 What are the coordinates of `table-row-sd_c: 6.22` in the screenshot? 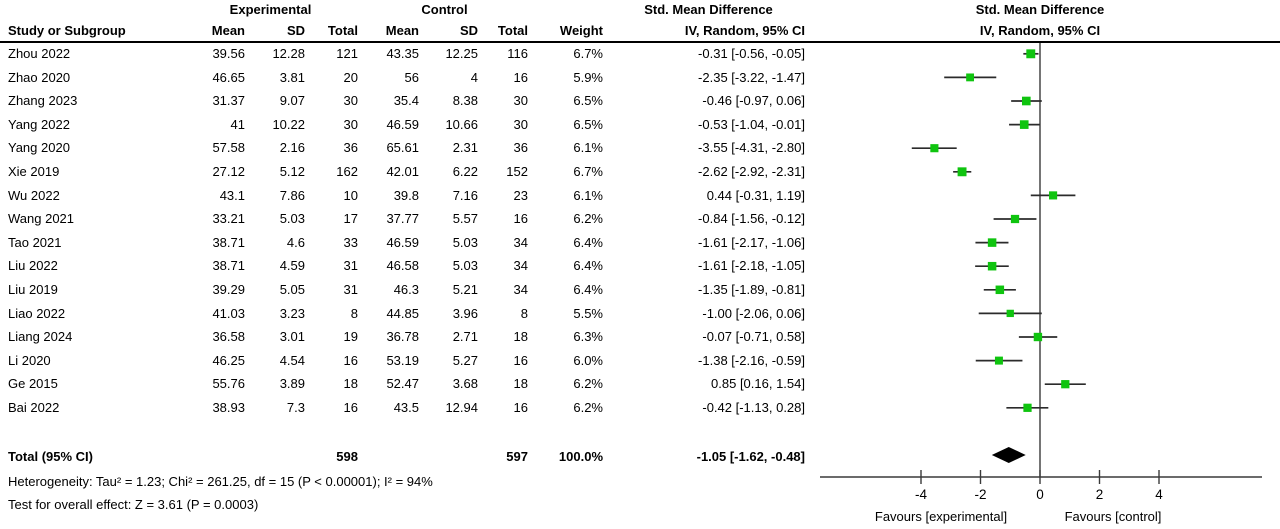 It's located at (465, 171).